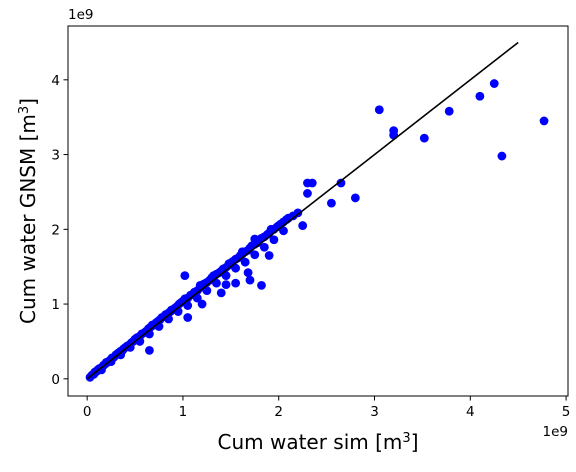 This screenshot has width=576, height=472. What do you see at coordinates (55, 380) in the screenshot?
I see `y-tick-label: 0` at bounding box center [55, 380].